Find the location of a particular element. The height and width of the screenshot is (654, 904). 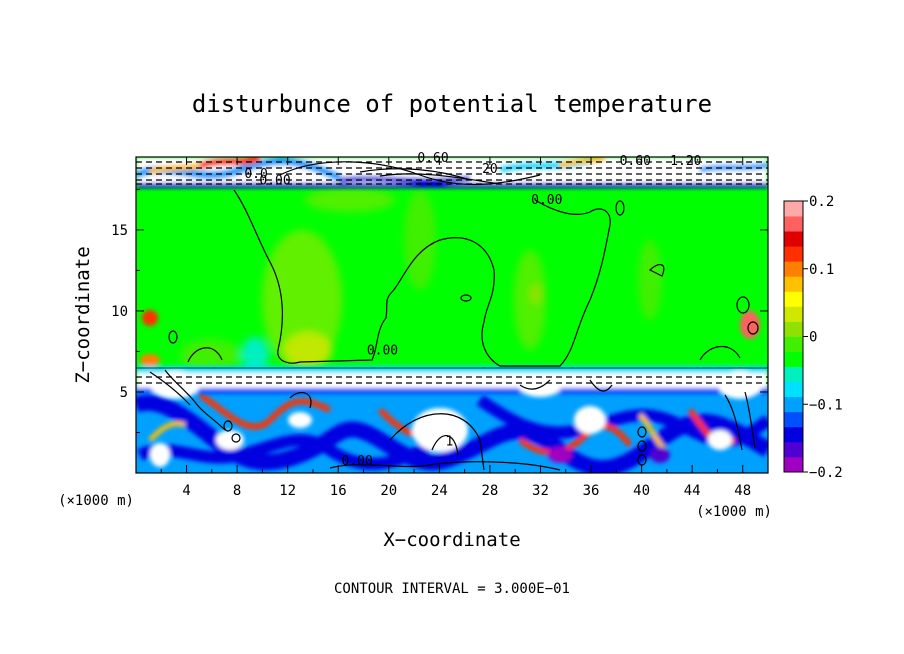

colorbar-tick-label: 0 is located at coordinates (813, 338).